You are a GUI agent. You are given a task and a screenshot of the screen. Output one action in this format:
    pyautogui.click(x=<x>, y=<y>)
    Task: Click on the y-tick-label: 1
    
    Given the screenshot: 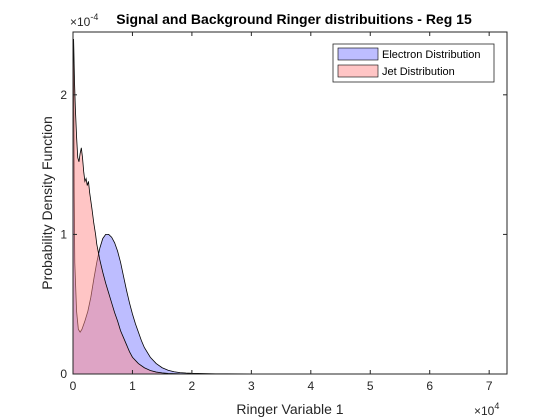 What is the action you would take?
    pyautogui.click(x=63, y=234)
    